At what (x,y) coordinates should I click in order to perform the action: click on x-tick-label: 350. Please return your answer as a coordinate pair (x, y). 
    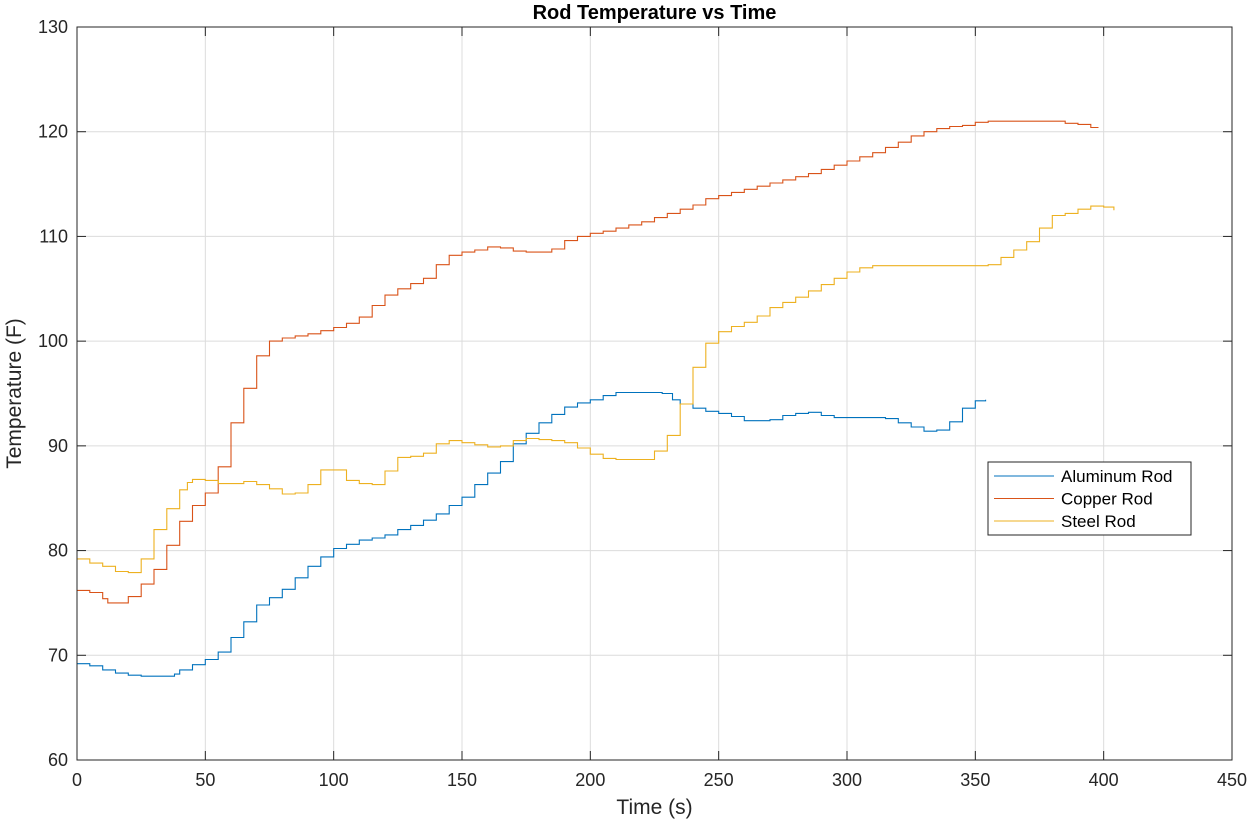
    Looking at the image, I should click on (975, 780).